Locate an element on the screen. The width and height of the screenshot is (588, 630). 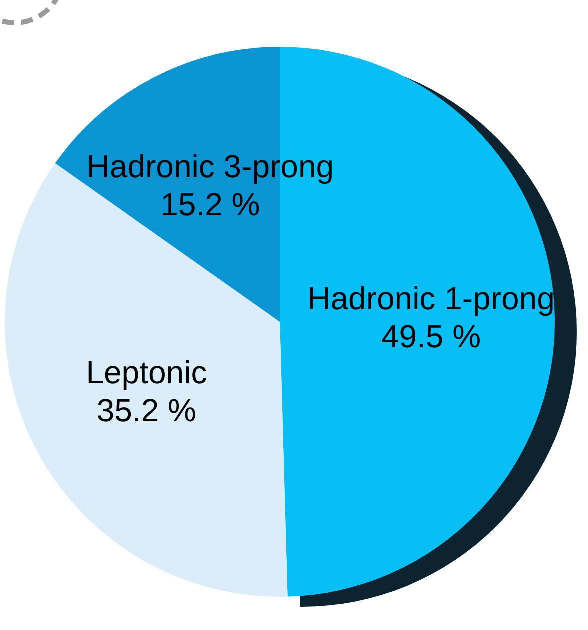
data-label: 35.2 % is located at coordinates (146, 410).